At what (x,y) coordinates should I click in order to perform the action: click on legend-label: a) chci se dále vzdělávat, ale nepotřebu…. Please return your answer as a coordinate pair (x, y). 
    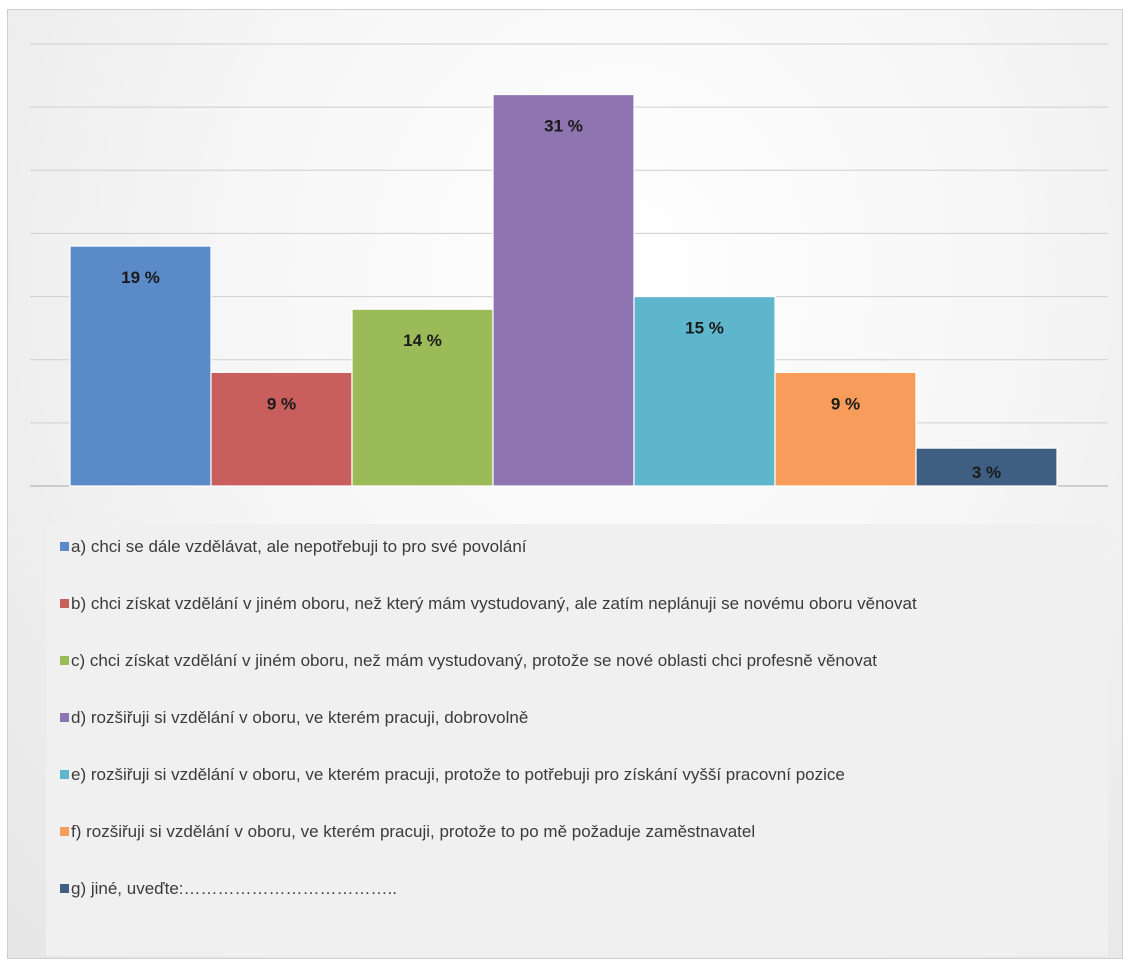
    Looking at the image, I should click on (299, 546).